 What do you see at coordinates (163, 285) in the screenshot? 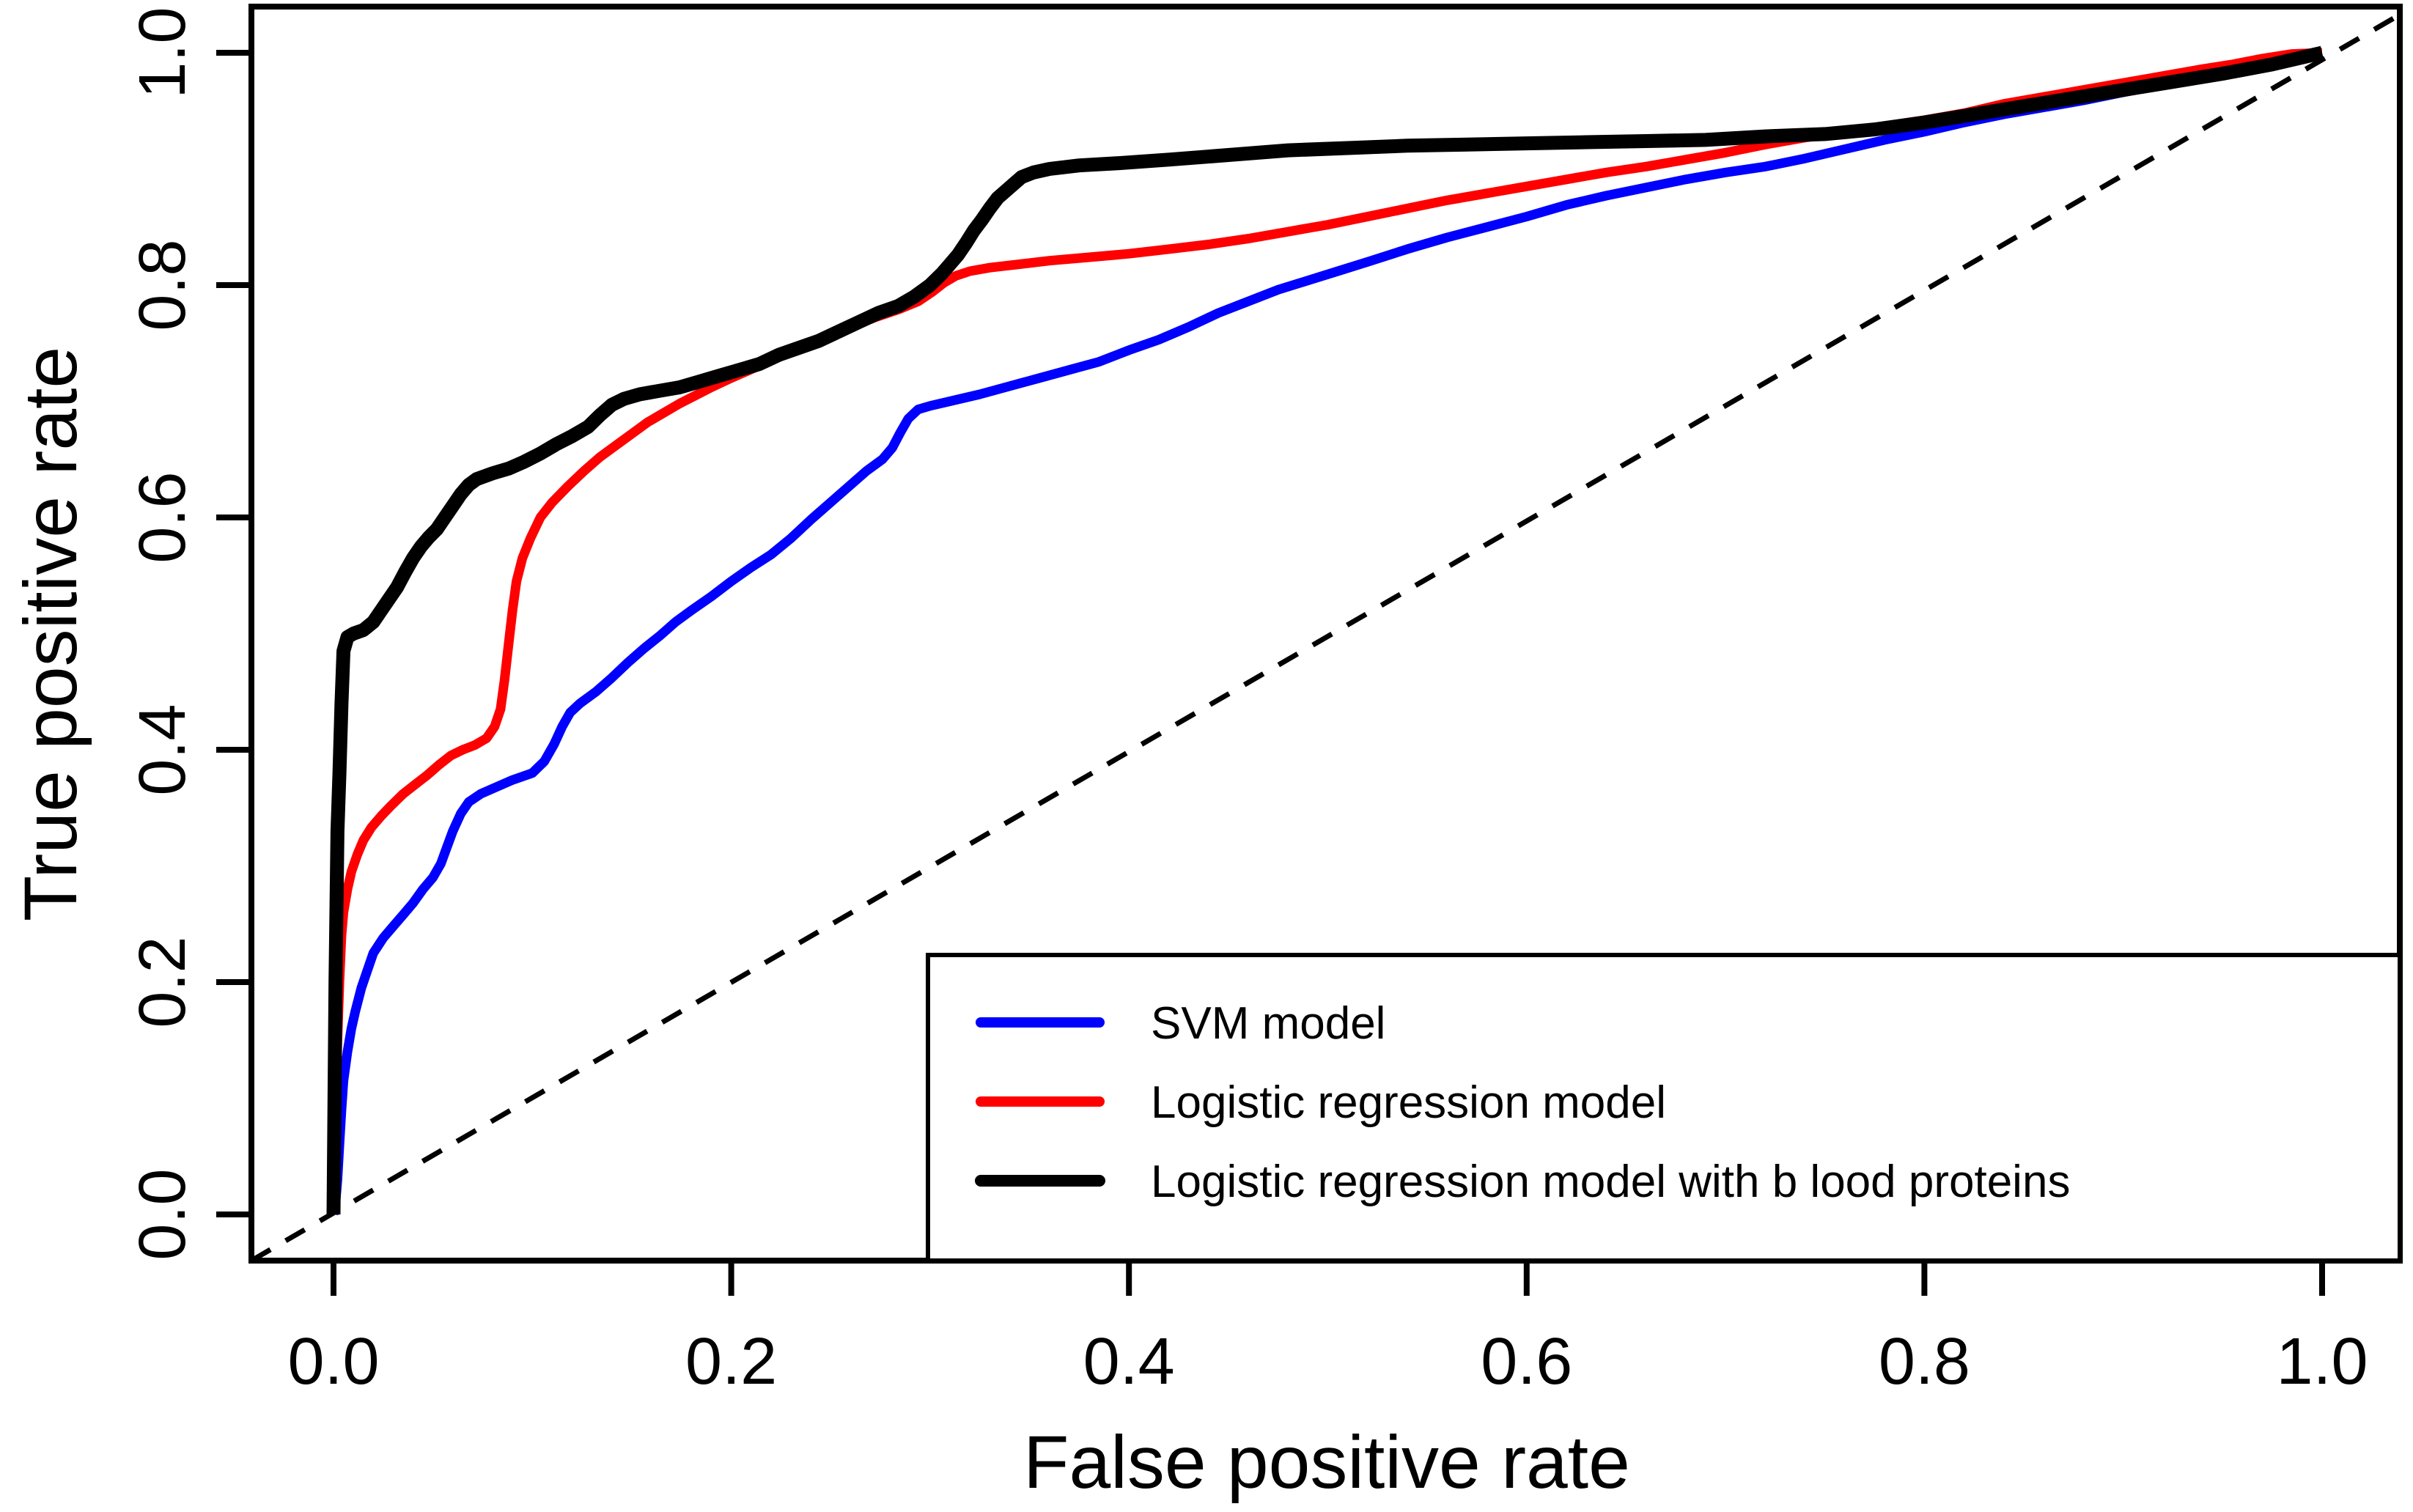
I see `y-tick-label: 0.8` at bounding box center [163, 285].